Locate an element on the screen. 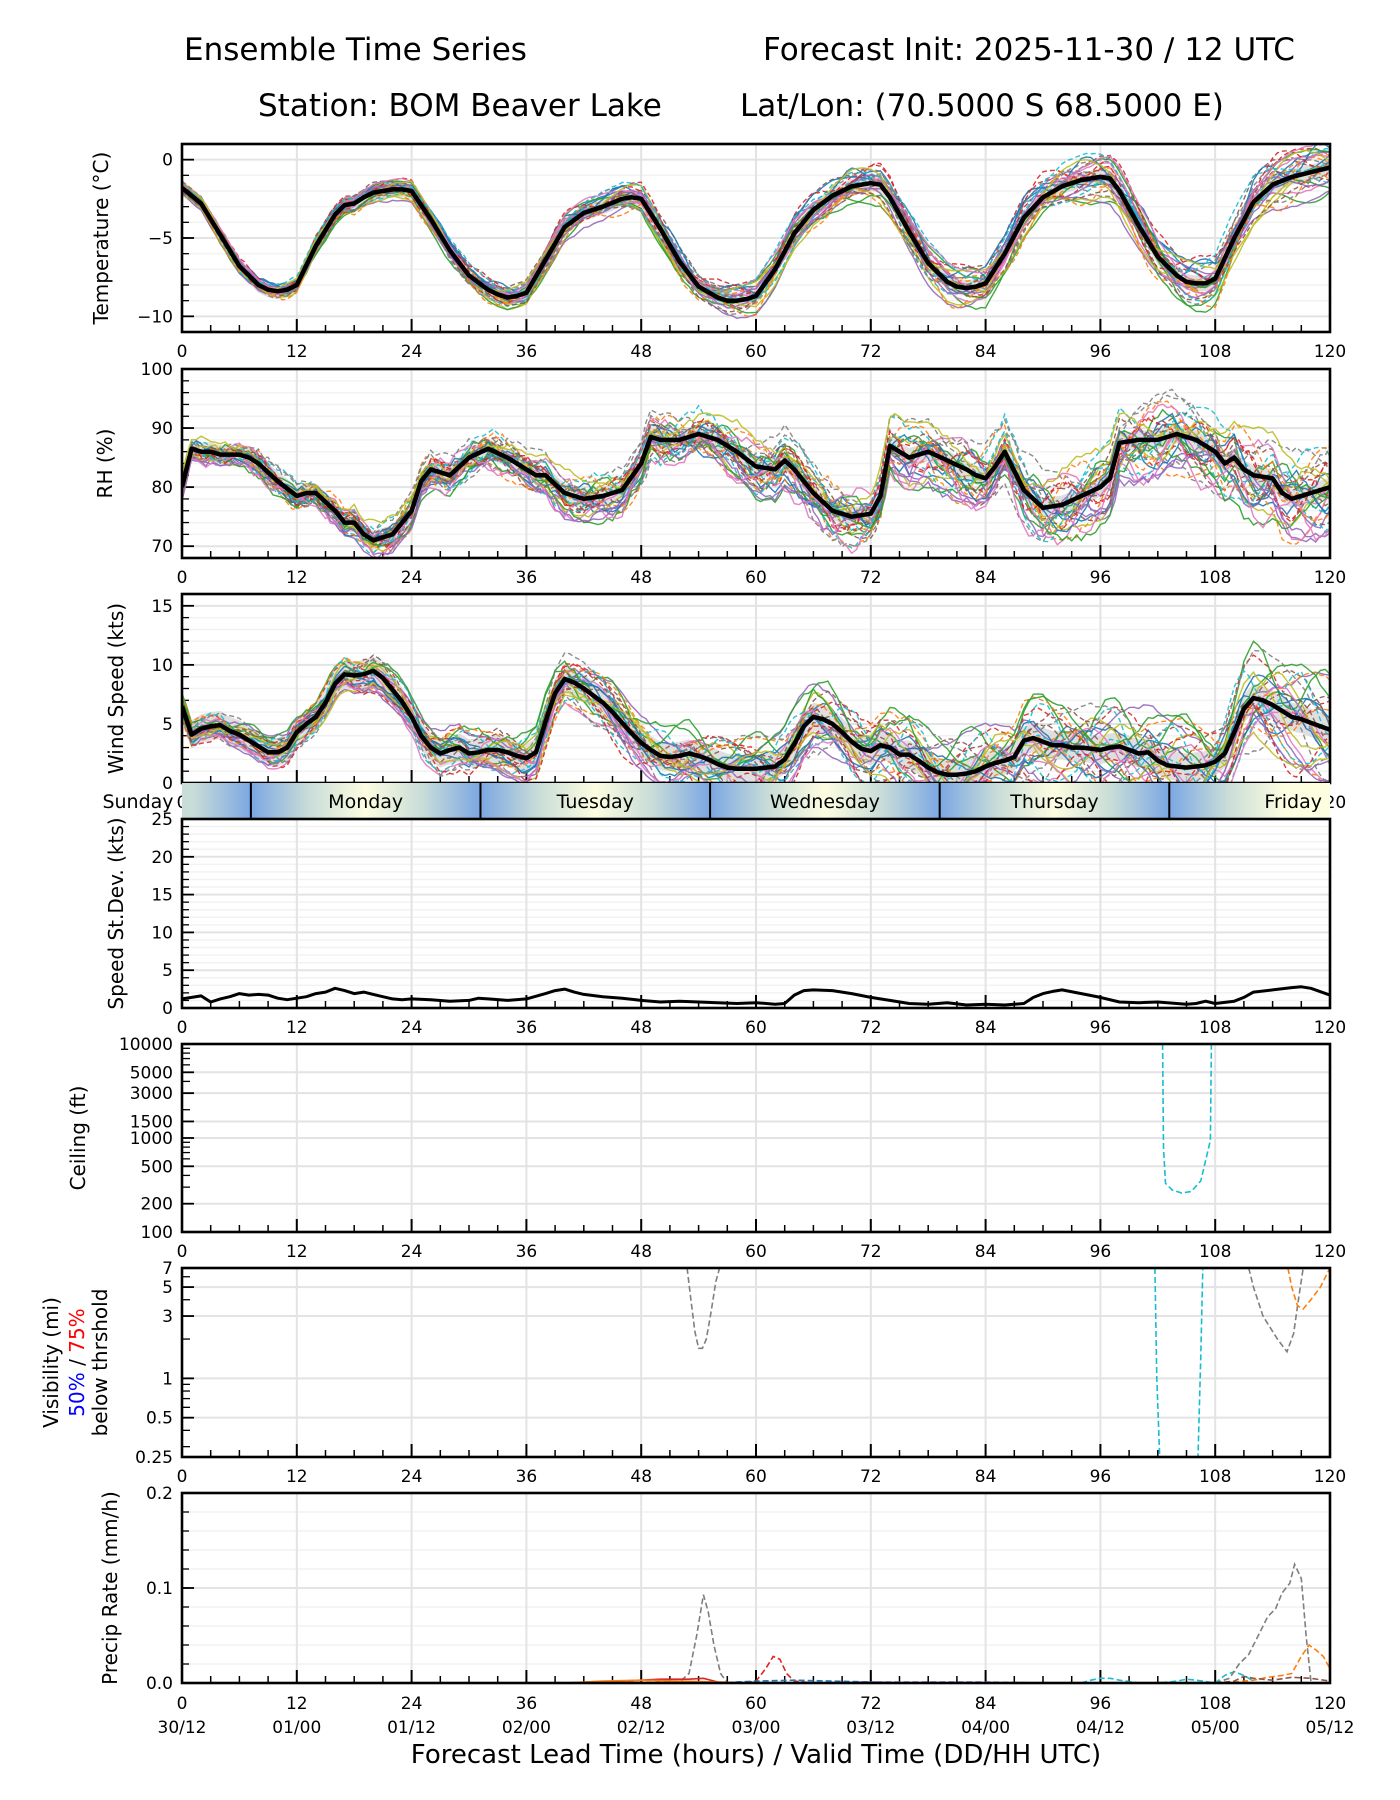 Image resolution: width=1400 pixels, height=1800 pixels. day-label: Tuesday is located at coordinates (595, 802).